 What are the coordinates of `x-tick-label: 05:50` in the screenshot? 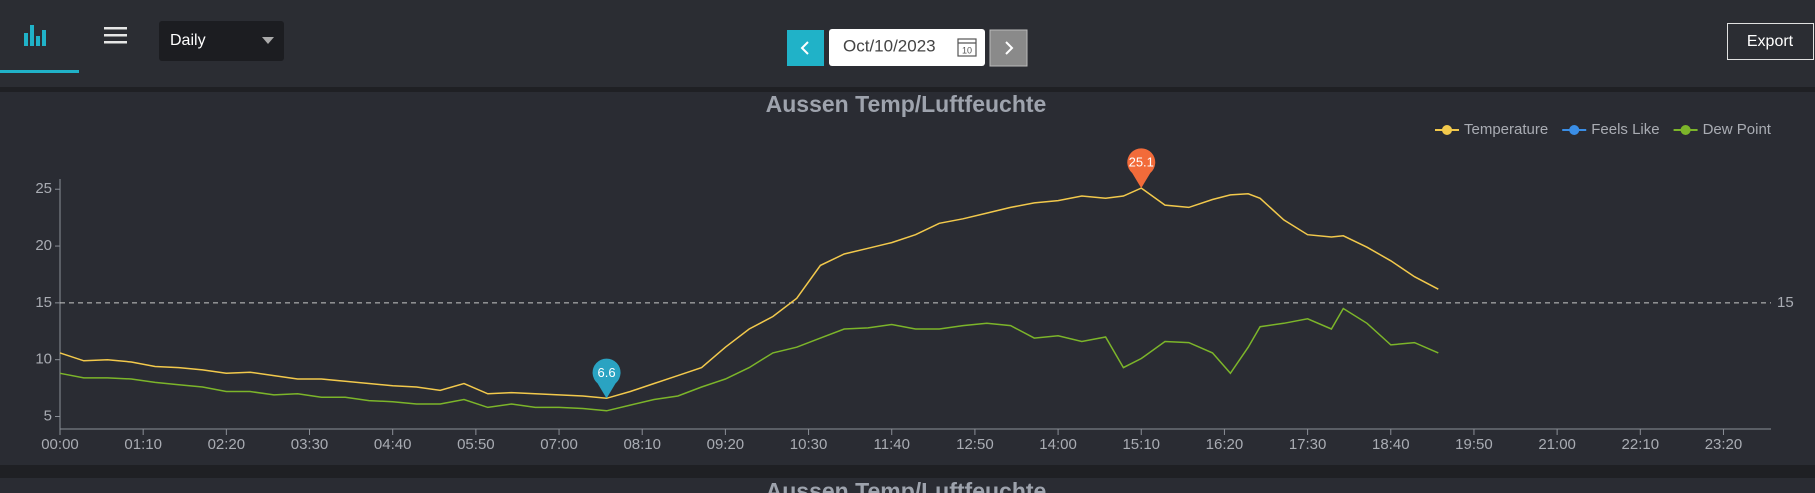 It's located at (476, 444).